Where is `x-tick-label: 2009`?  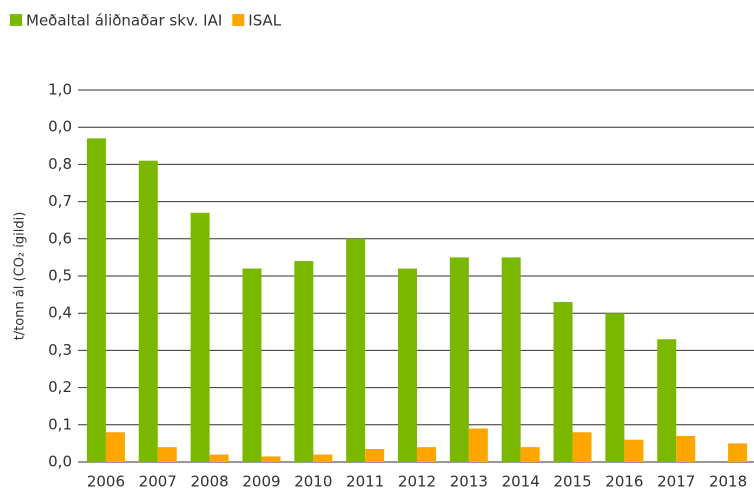 x-tick-label: 2009 is located at coordinates (261, 482).